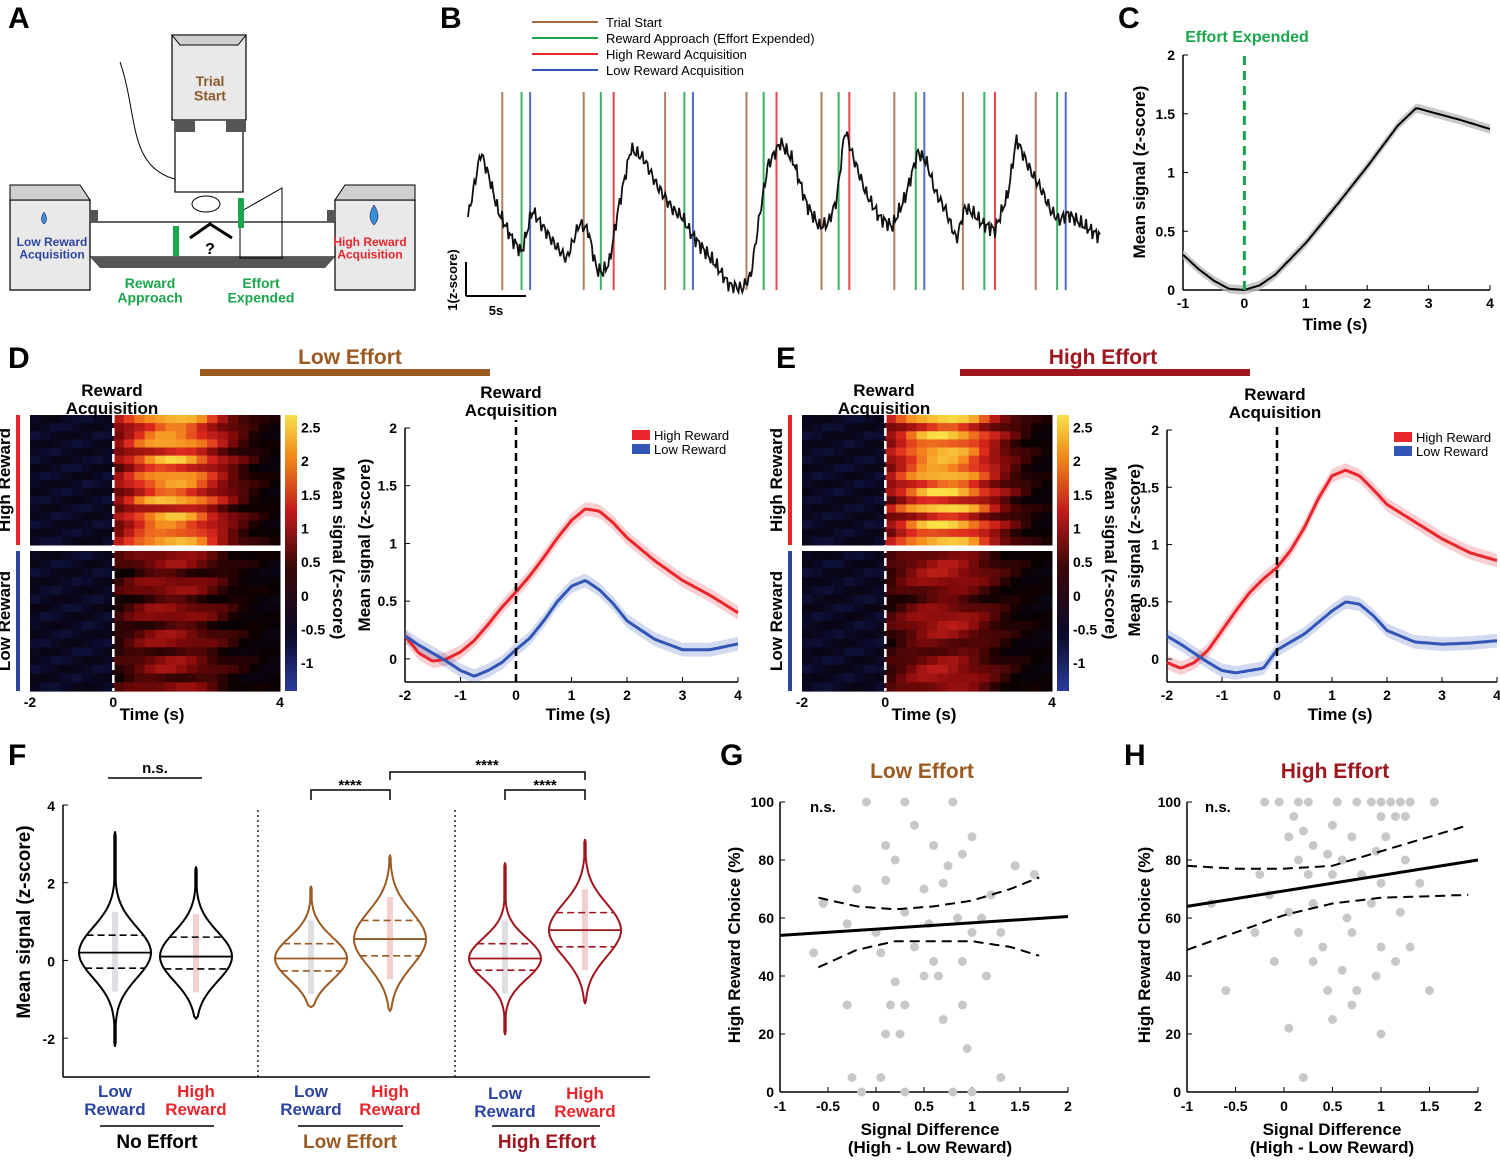  I want to click on row-label-low: Low Reward, so click(7, 621).